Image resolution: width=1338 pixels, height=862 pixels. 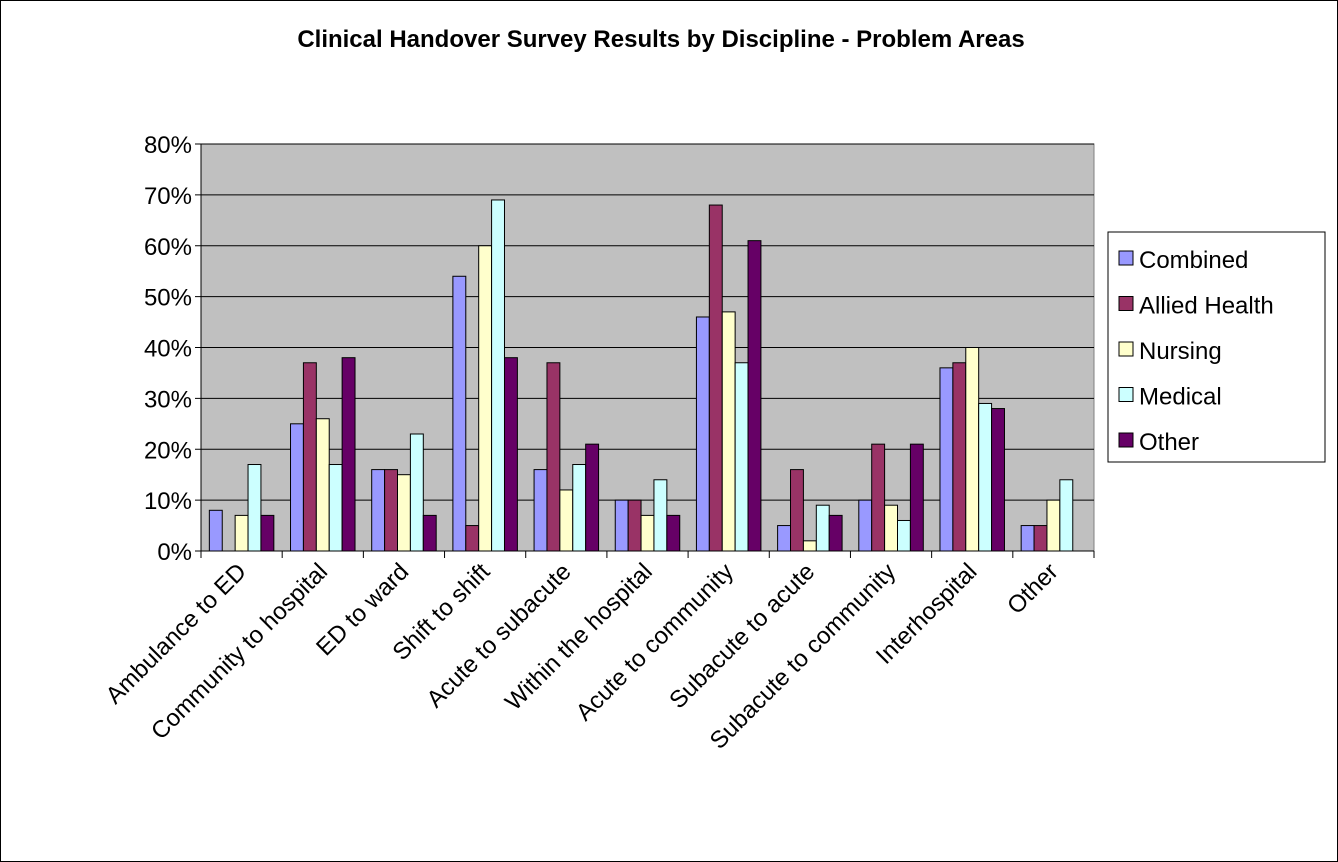 What do you see at coordinates (174, 552) in the screenshot?
I see `y-tick-label: 0%` at bounding box center [174, 552].